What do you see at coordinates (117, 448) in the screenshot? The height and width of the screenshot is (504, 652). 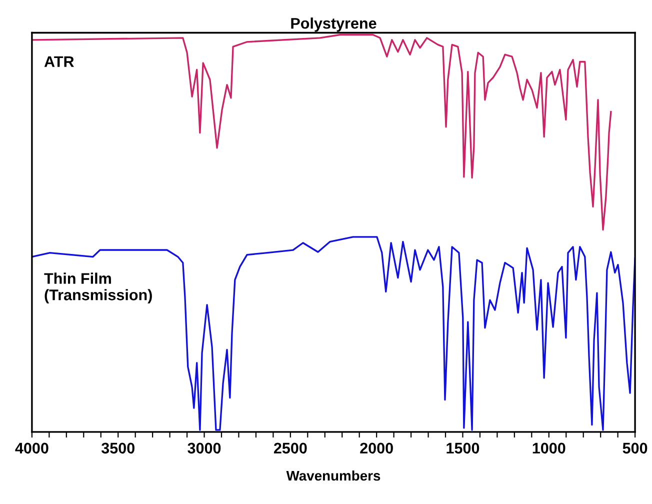 I see `x-tick-label: 3500` at bounding box center [117, 448].